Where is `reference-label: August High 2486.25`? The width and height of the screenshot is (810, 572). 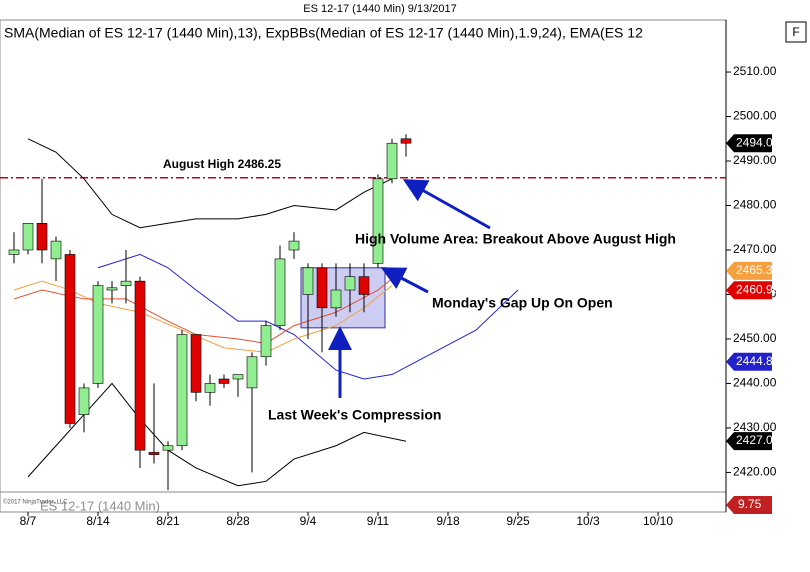
reference-label: August High 2486.25 is located at coordinates (222, 164).